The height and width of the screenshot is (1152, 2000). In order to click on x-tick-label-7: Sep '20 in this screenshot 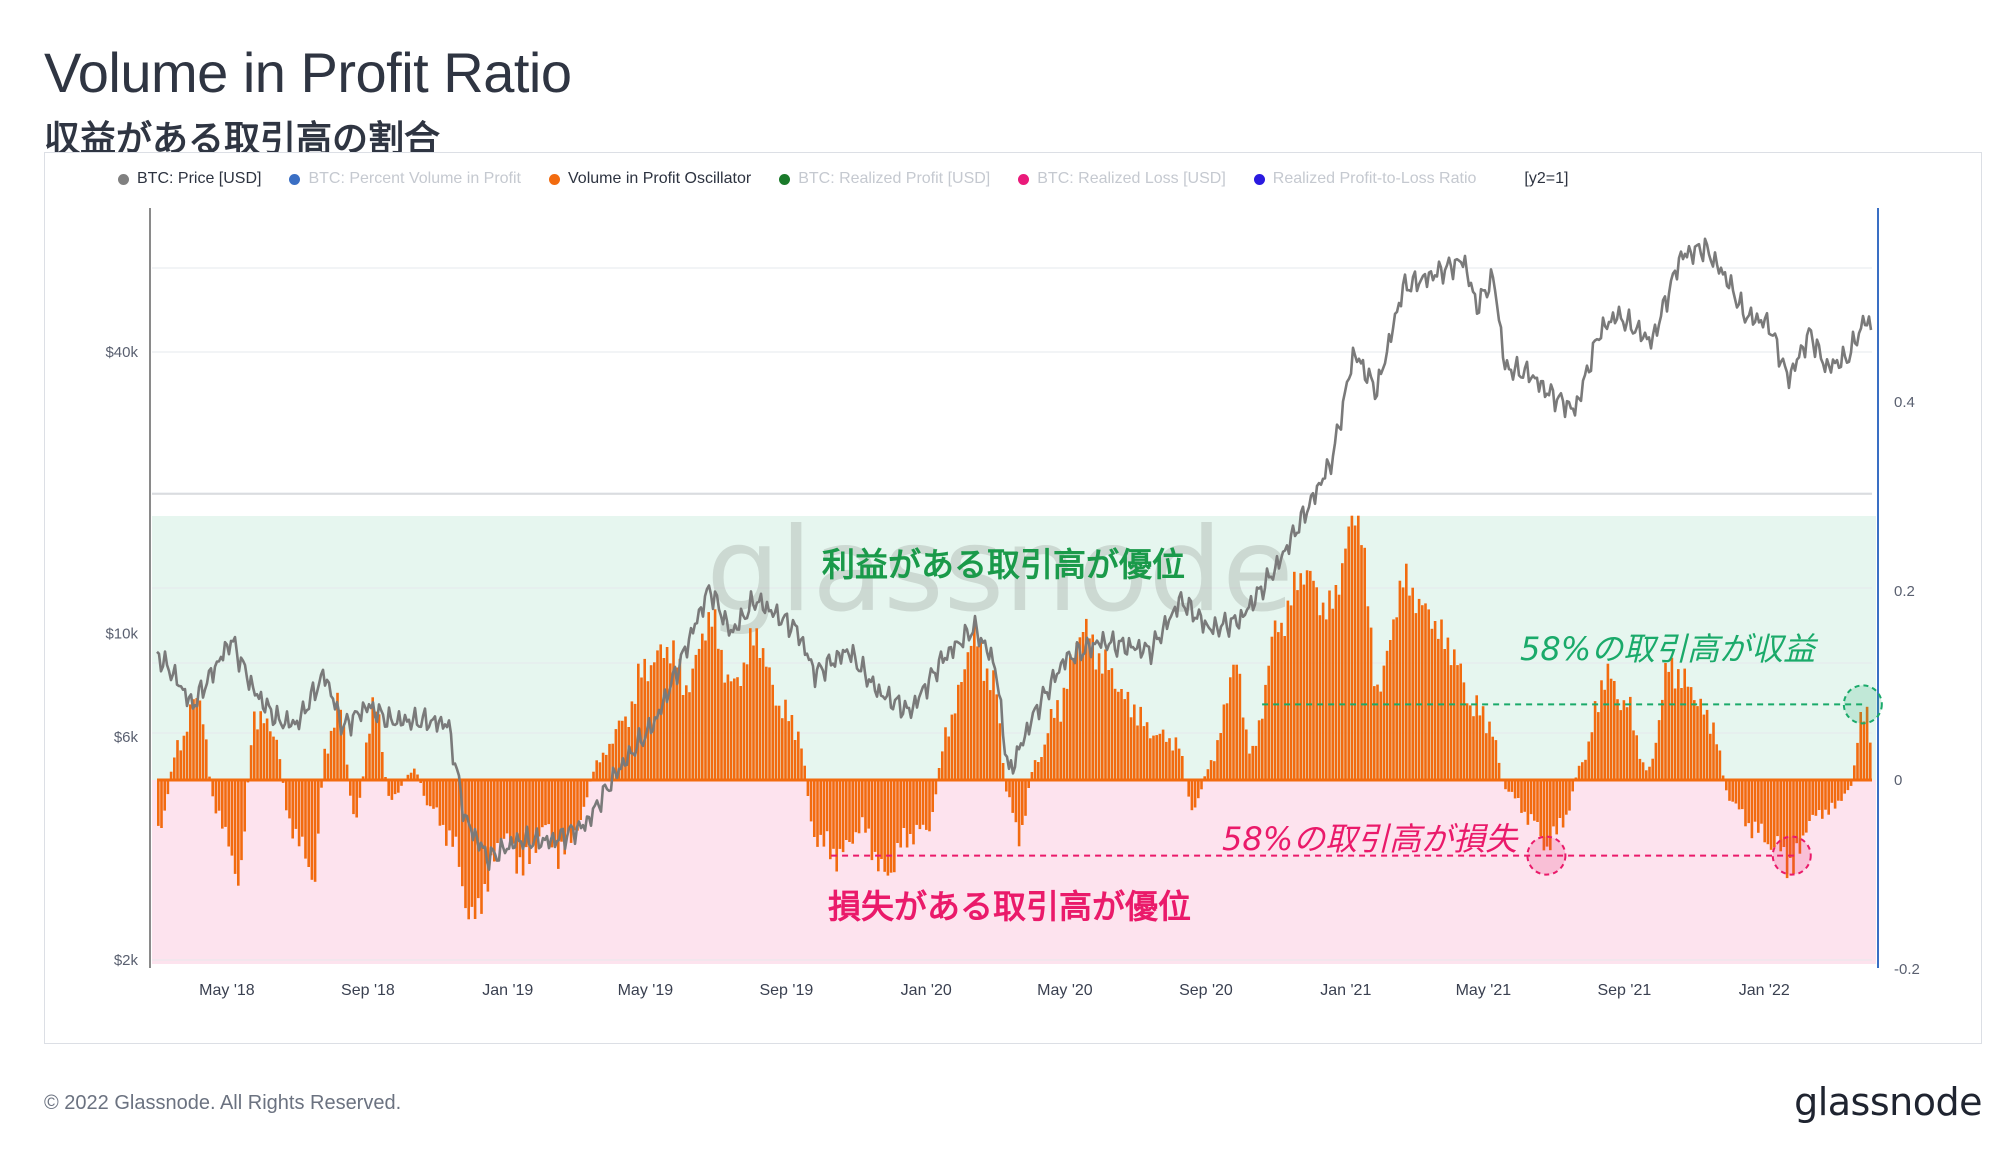, I will do `click(1206, 990)`.